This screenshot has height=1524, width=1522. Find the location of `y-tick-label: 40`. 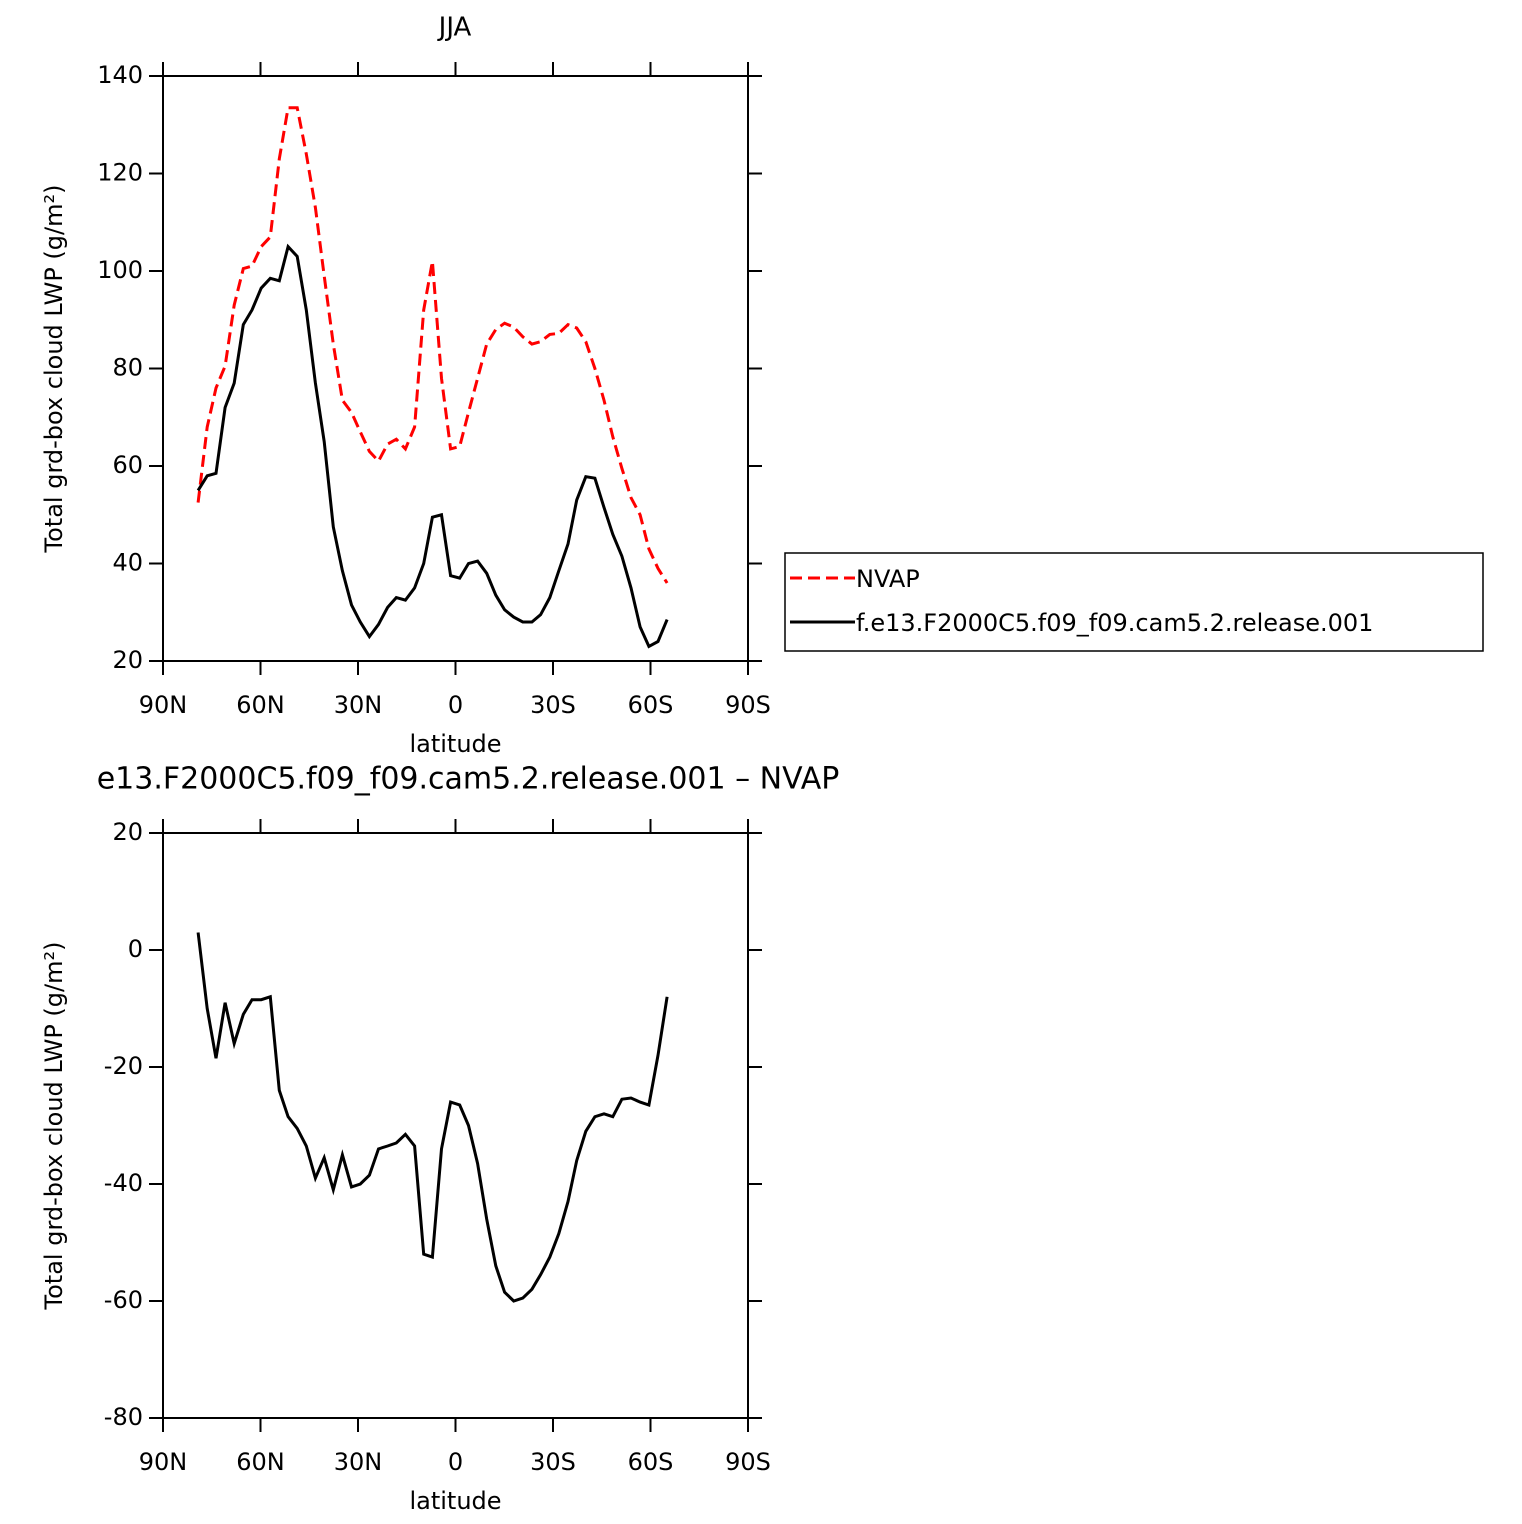

y-tick-label: 40 is located at coordinates (127, 563).